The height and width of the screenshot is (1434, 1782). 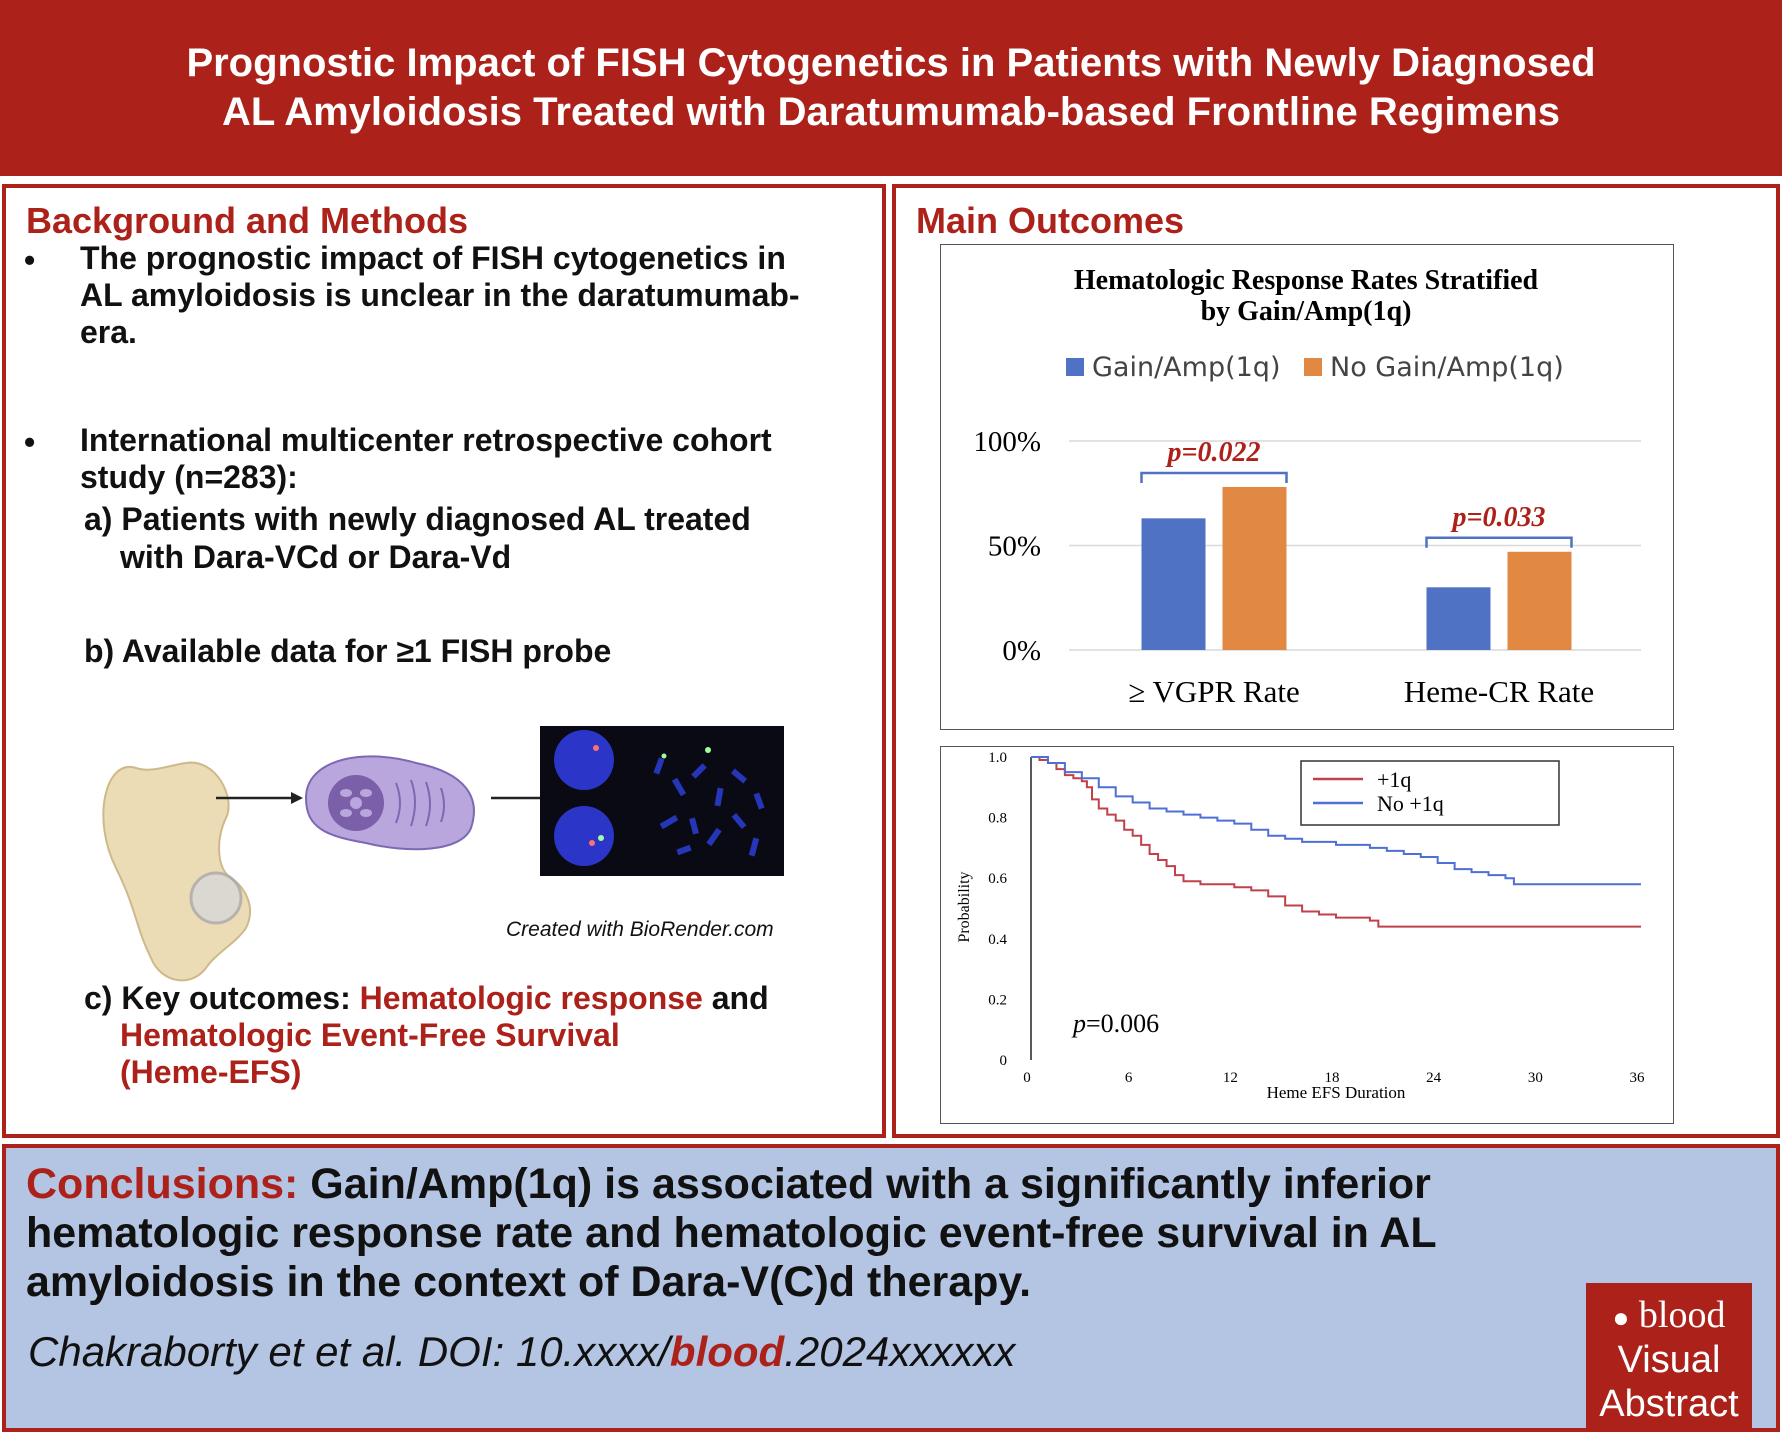 I want to click on category-label: Heme-CR Rate, so click(x=1499, y=691).